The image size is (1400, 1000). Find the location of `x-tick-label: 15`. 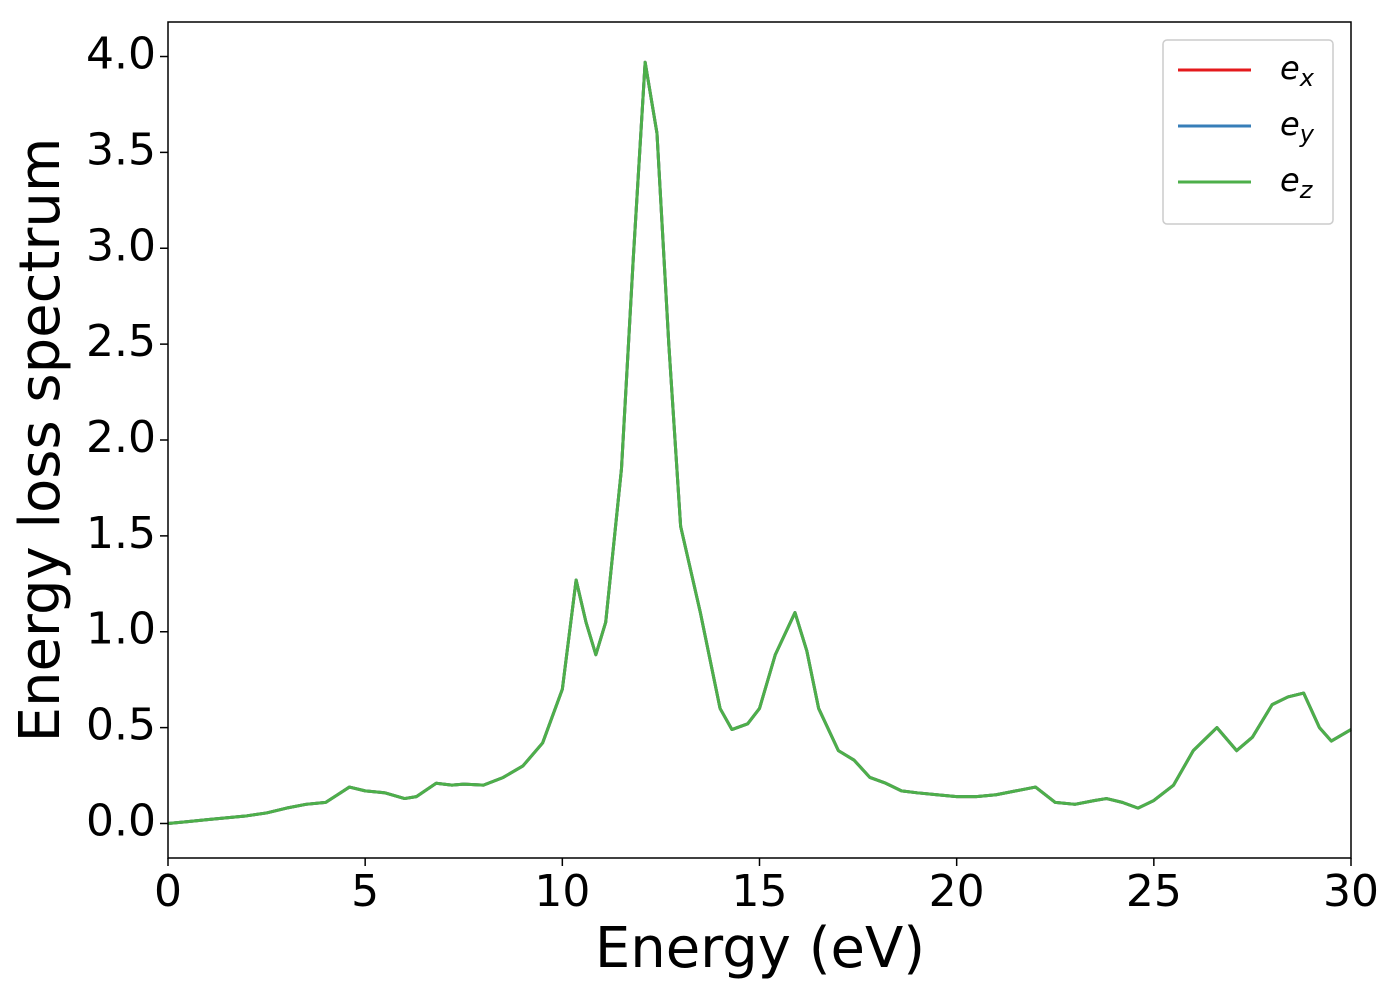

x-tick-label: 15 is located at coordinates (760, 891).